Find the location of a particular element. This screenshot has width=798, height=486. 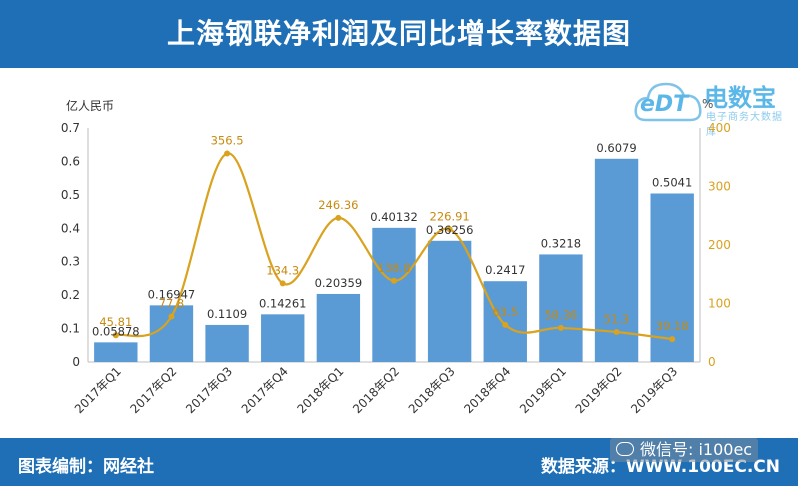

line-value-label: 39.18 is located at coordinates (672, 326).